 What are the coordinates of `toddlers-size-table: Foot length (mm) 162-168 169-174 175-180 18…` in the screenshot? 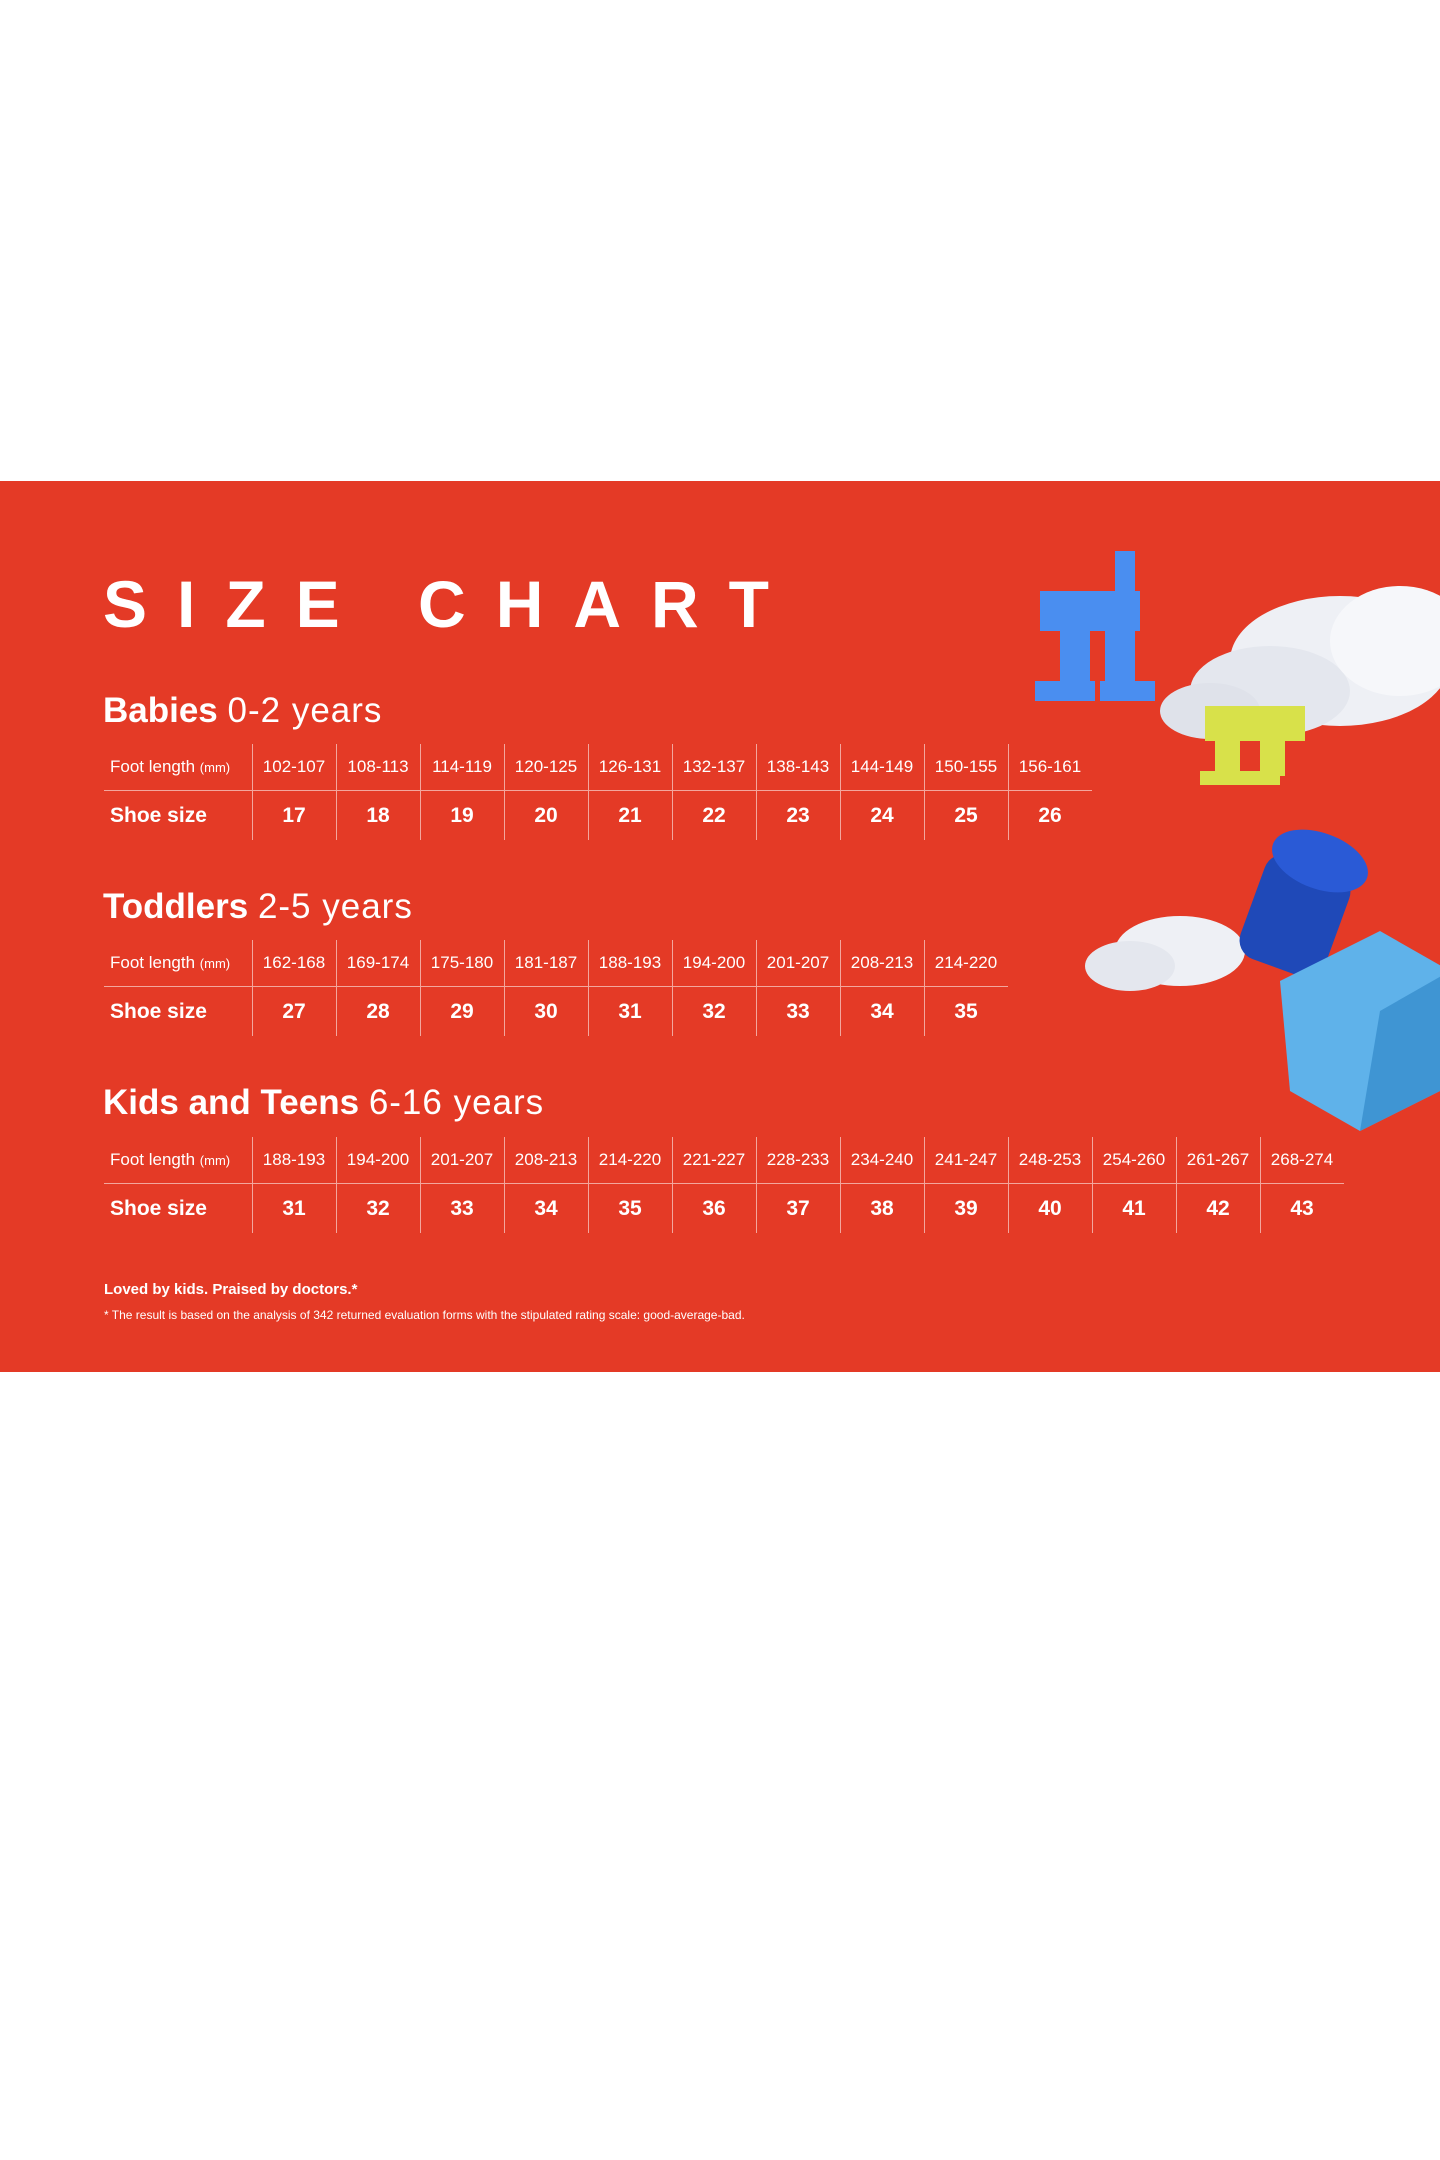 It's located at (556, 988).